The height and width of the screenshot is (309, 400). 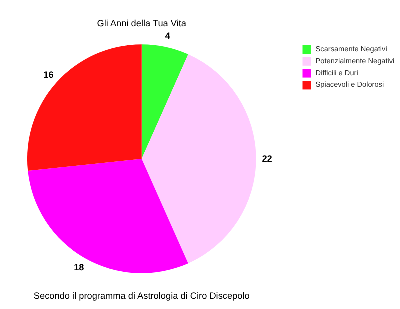 I want to click on legend-label: Difficili e Duri, so click(x=337, y=73).